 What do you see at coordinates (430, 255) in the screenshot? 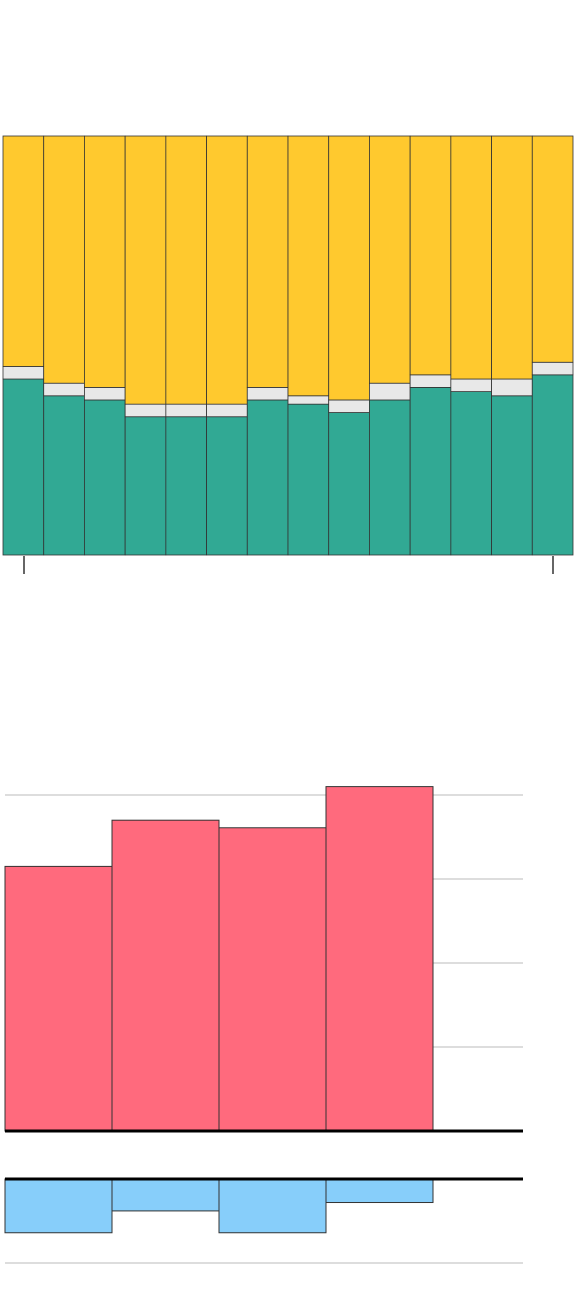
I see `bar-col11-series3` at bounding box center [430, 255].